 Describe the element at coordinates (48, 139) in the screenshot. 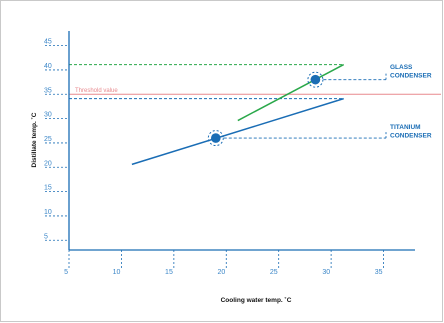

I see `y-tick-label-25: 25` at that location.